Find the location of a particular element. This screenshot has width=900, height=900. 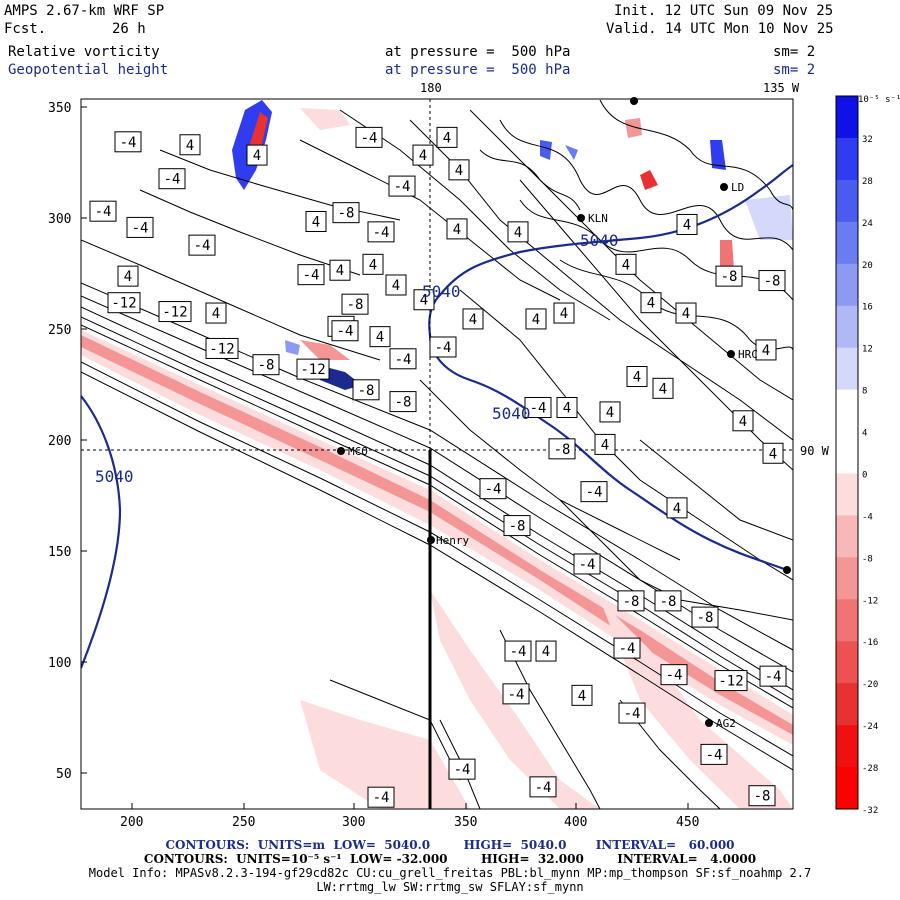

colorbar-tick: 20 is located at coordinates (867, 266).